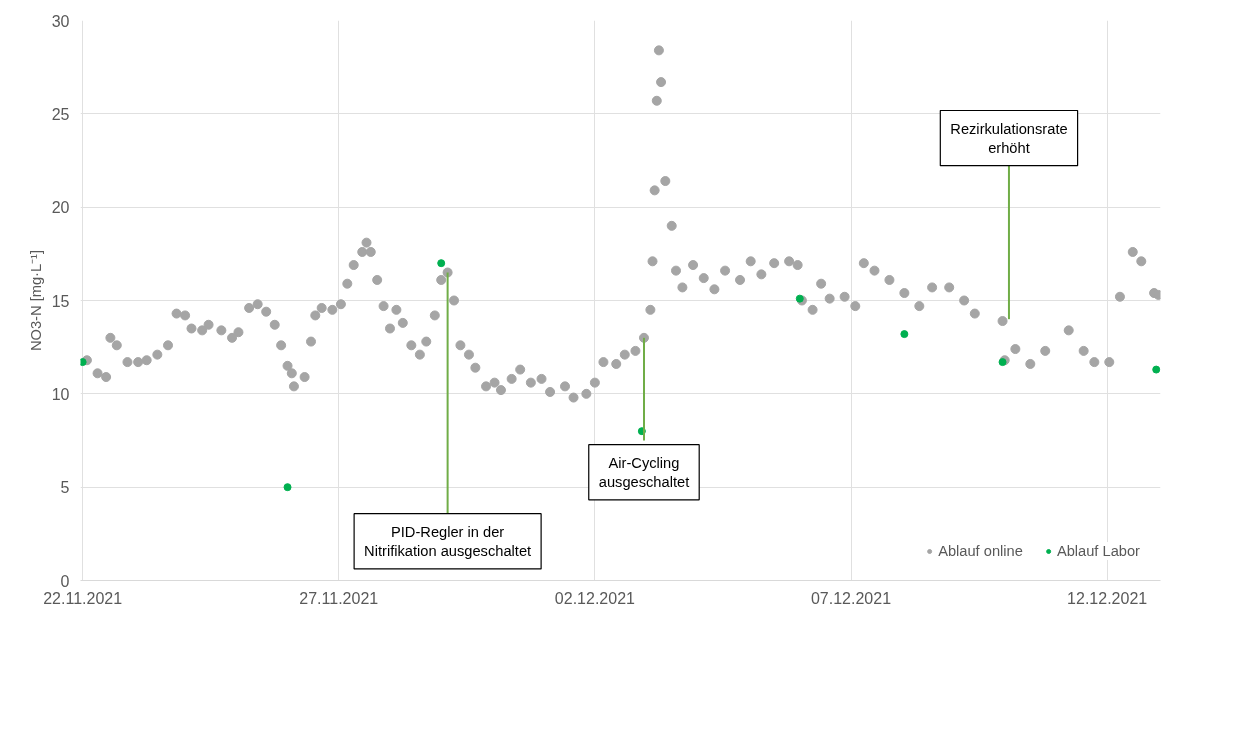 The width and height of the screenshot is (1252, 749). I want to click on y-tick-label: 15, so click(60, 301).